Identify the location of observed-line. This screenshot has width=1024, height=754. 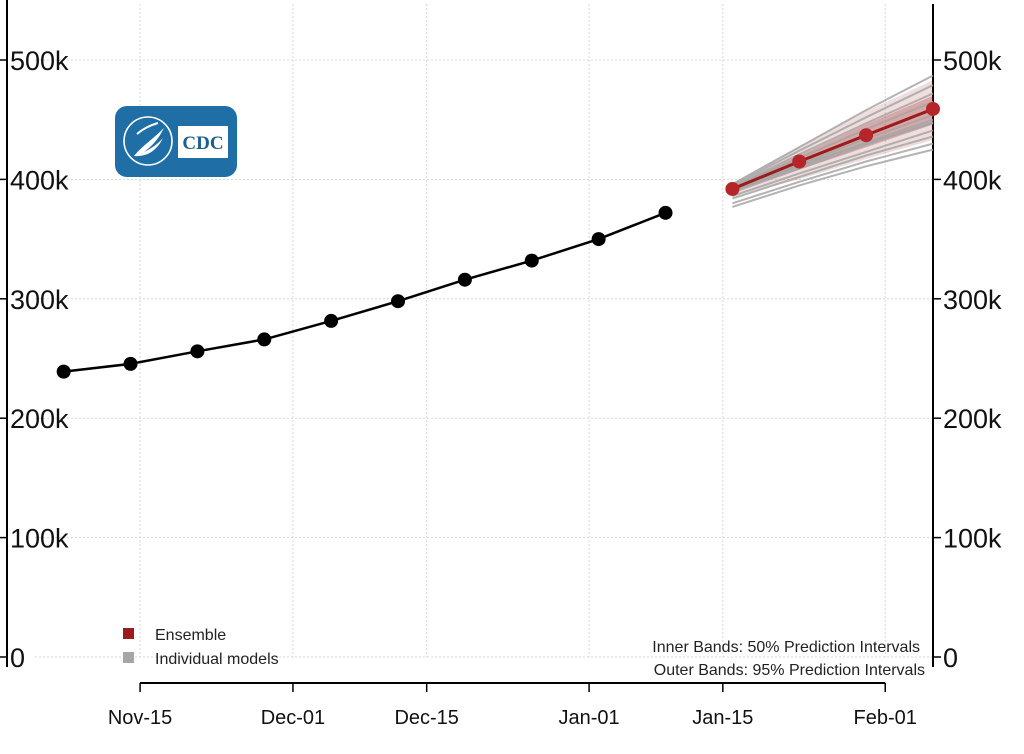
(364, 292).